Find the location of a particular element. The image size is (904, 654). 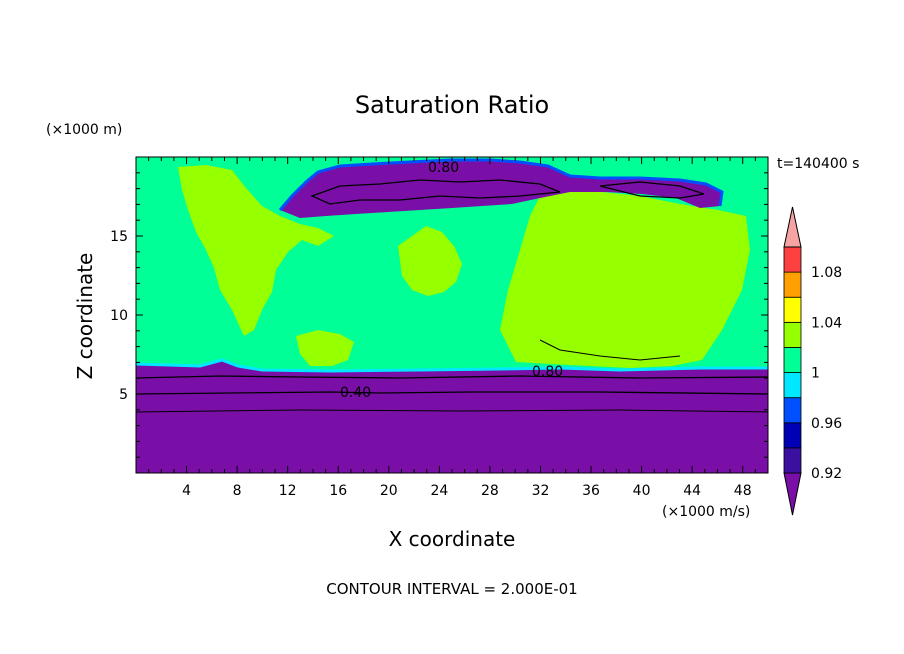

field-region-upper-dry-edge is located at coordinates (501, 184).